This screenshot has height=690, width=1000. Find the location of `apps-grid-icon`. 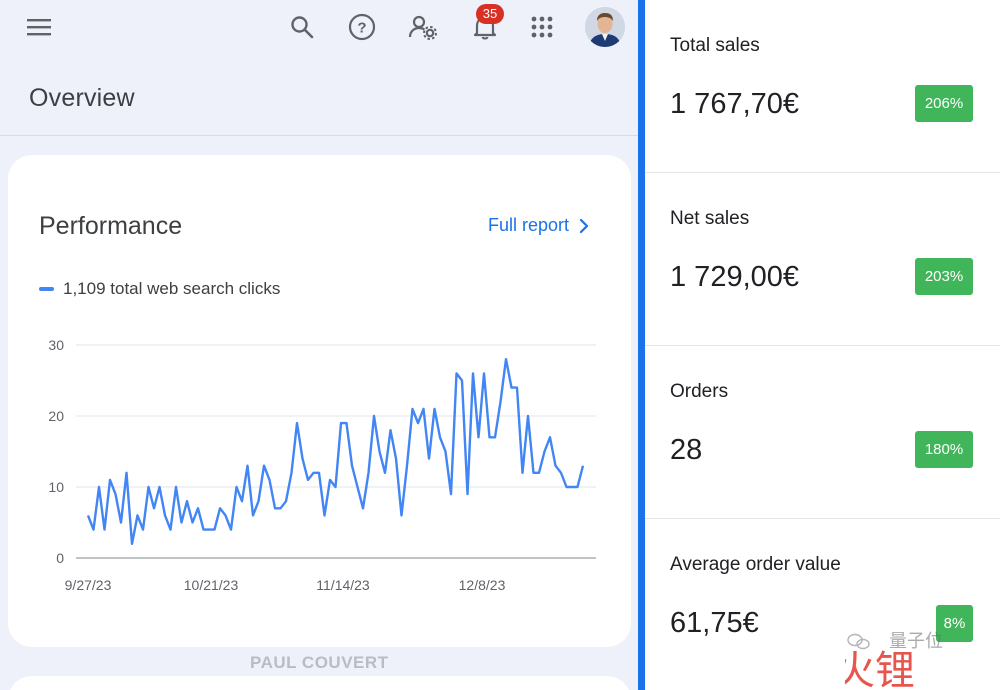

apps-grid-icon is located at coordinates (542, 27).